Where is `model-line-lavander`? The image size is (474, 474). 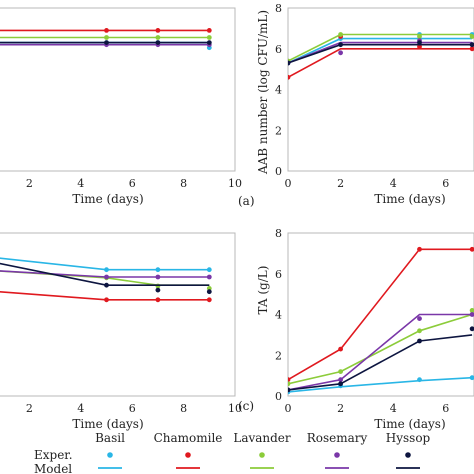 model-line-lavander is located at coordinates (380, 349).